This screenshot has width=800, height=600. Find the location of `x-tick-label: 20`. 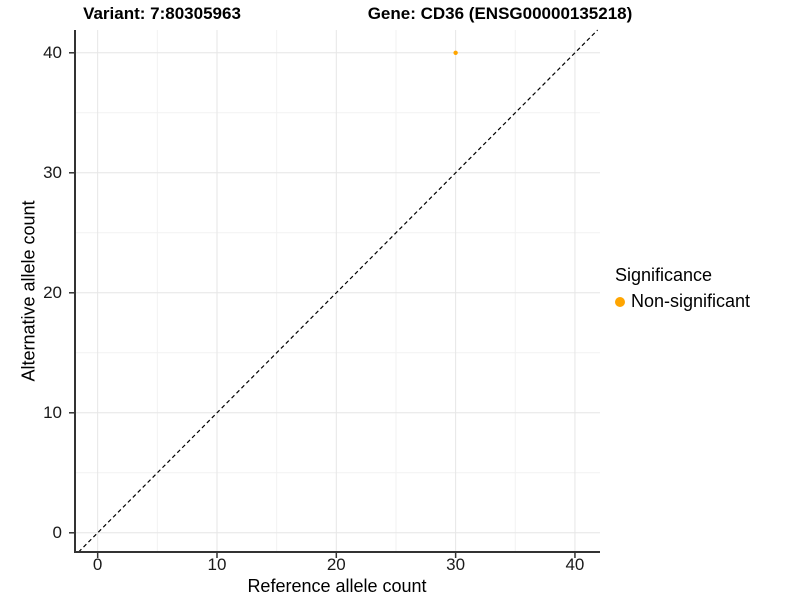

x-tick-label: 20 is located at coordinates (336, 564).